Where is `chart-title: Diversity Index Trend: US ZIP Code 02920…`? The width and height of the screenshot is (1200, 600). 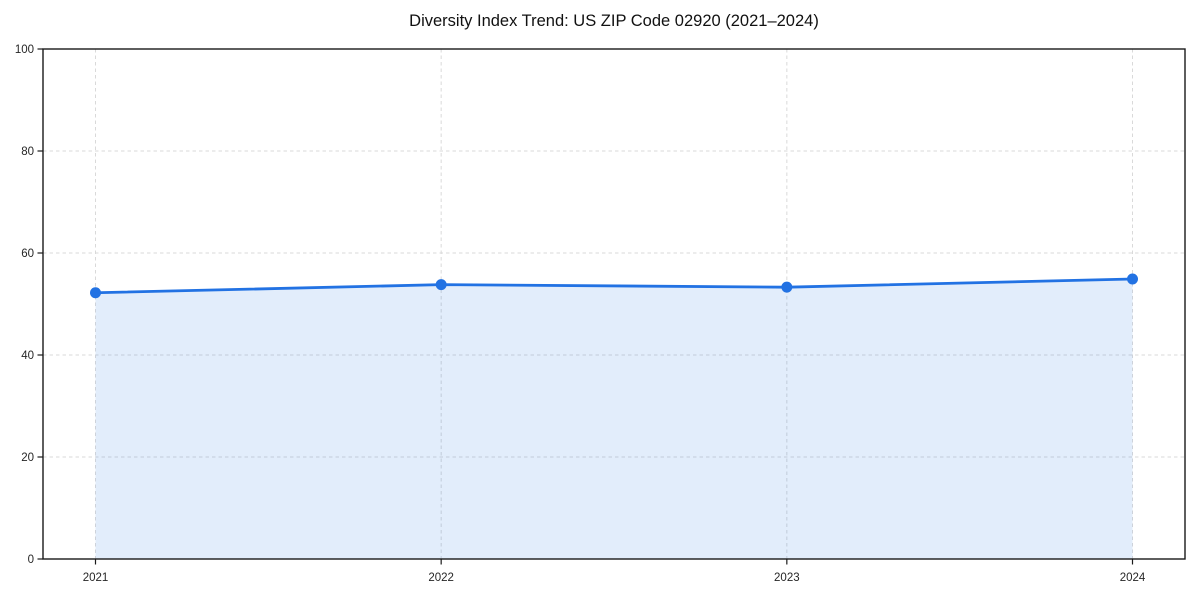
chart-title: Diversity Index Trend: US ZIP Code 02920… is located at coordinates (614, 21).